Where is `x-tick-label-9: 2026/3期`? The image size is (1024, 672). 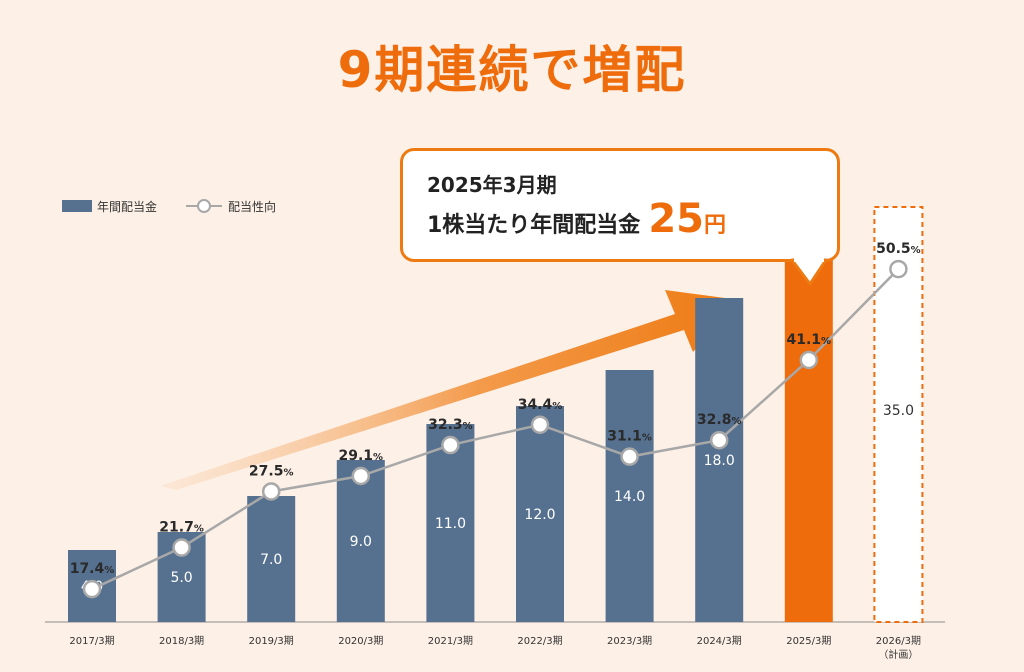 x-tick-label-9: 2026/3期 is located at coordinates (898, 641).